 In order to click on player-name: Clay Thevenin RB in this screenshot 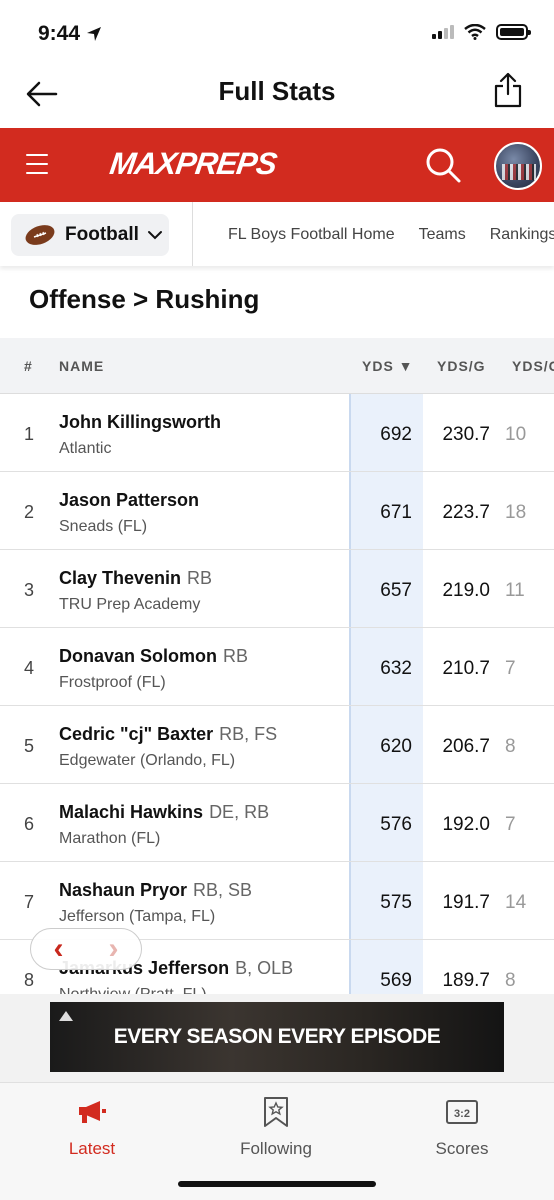, I will do `click(135, 578)`.